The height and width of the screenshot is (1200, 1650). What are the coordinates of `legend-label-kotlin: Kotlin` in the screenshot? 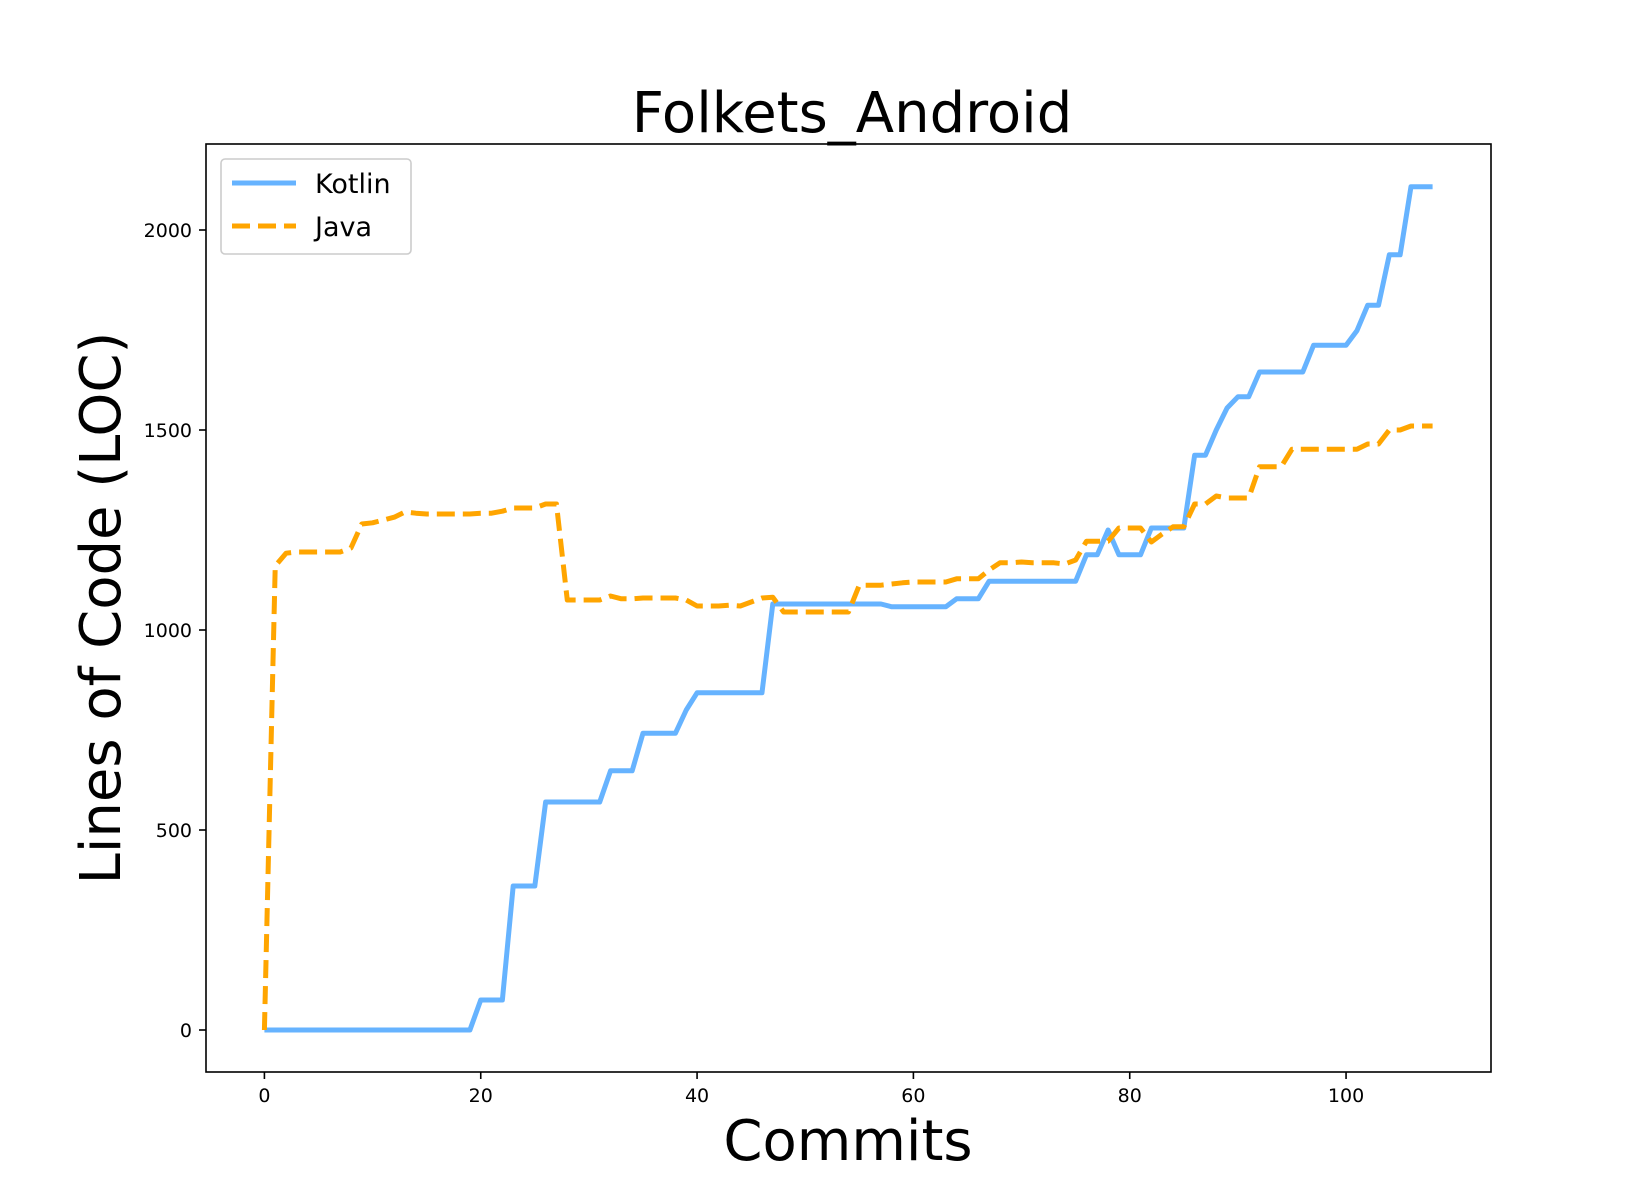 It's located at (353, 184).